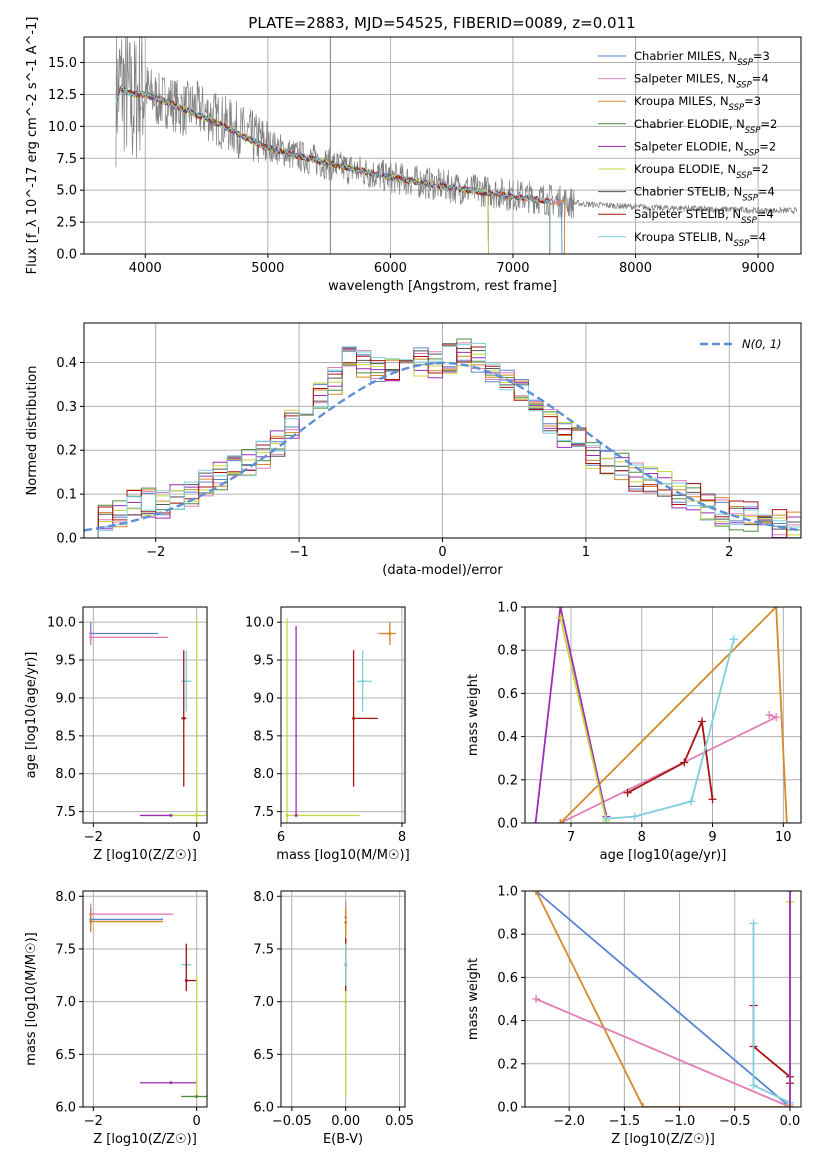  I want to click on legend-label: Salpeter MILES, NSSP=4, so click(701, 81).